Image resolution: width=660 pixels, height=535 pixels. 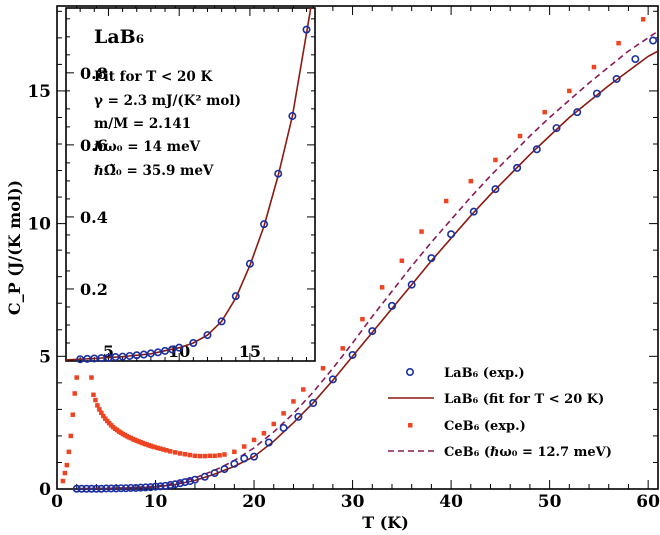 I want to click on inset-x-tick-label: 5, so click(x=108, y=351).